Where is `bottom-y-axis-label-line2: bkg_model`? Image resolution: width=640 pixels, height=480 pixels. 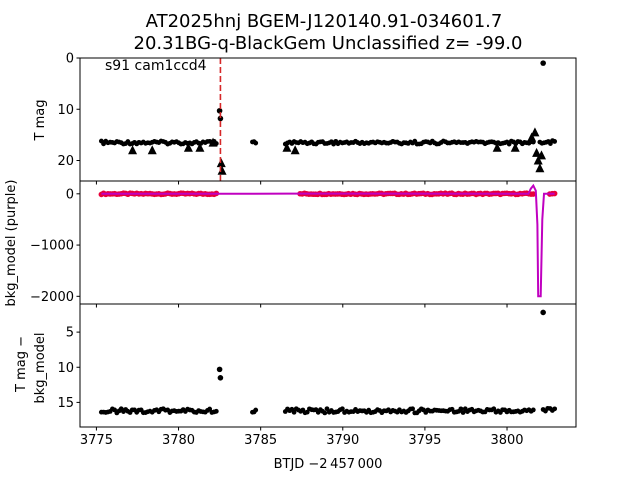
bottom-y-axis-label-line2: bkg_model is located at coordinates (40, 367).